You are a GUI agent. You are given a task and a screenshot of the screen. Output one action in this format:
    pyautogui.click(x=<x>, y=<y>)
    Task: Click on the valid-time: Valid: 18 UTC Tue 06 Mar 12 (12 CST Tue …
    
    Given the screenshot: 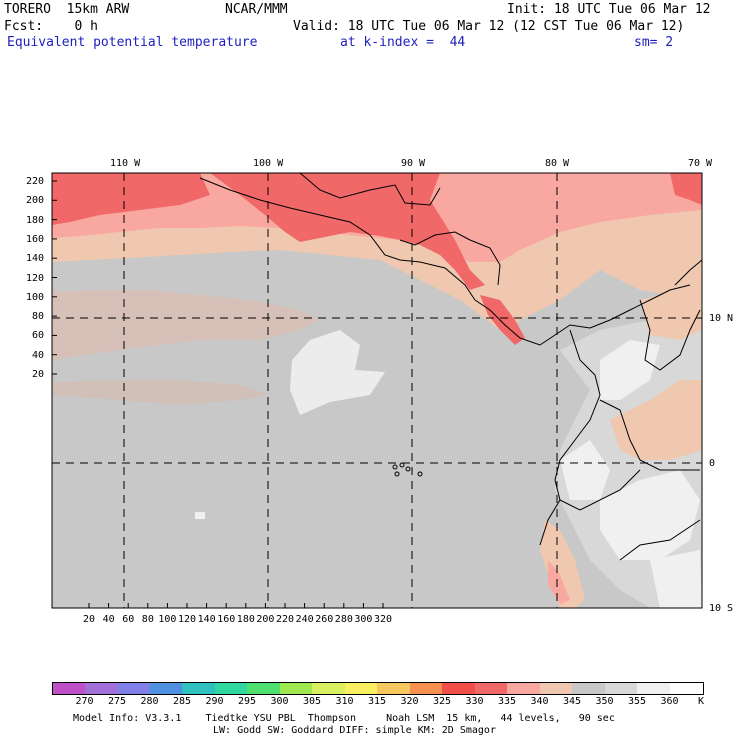 What is the action you would take?
    pyautogui.click(x=489, y=26)
    